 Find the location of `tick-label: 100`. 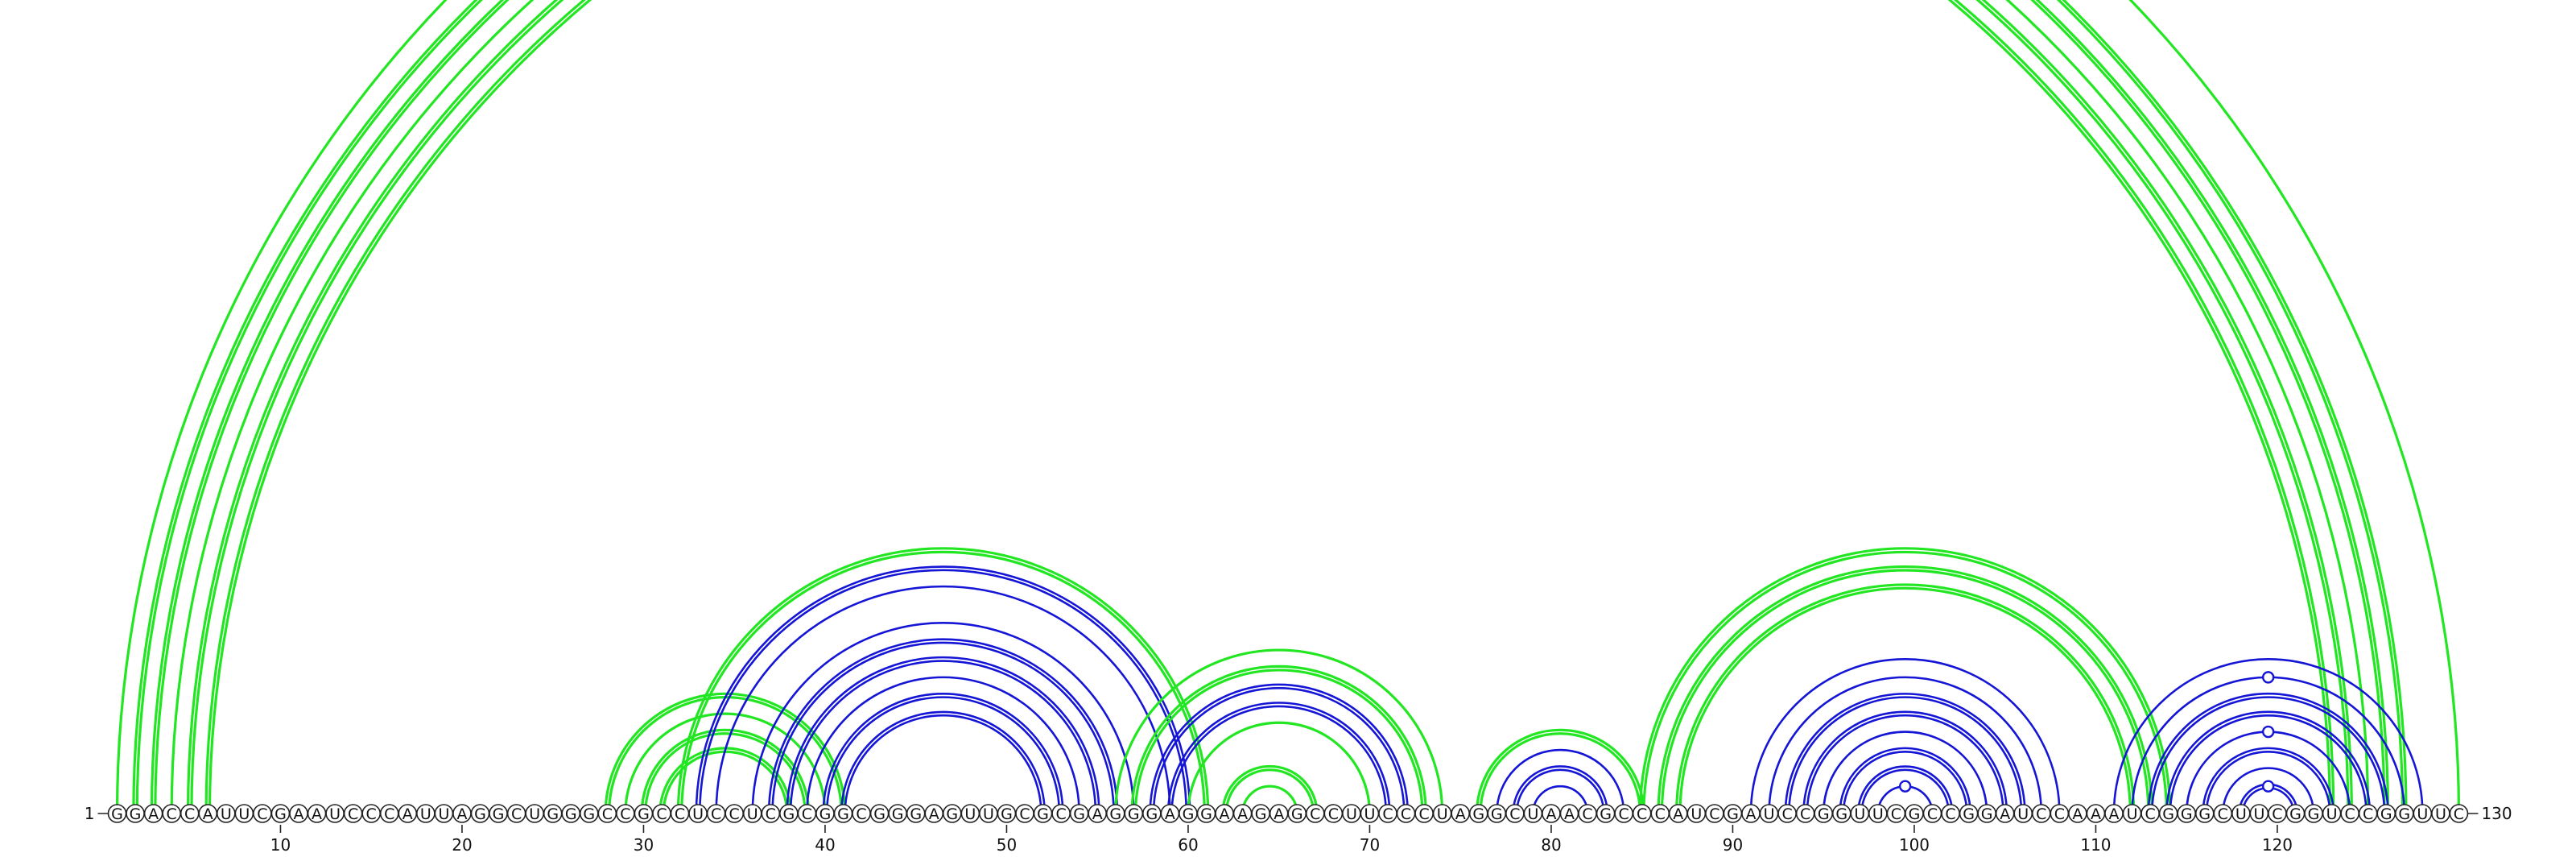

tick-label: 100 is located at coordinates (1914, 845).